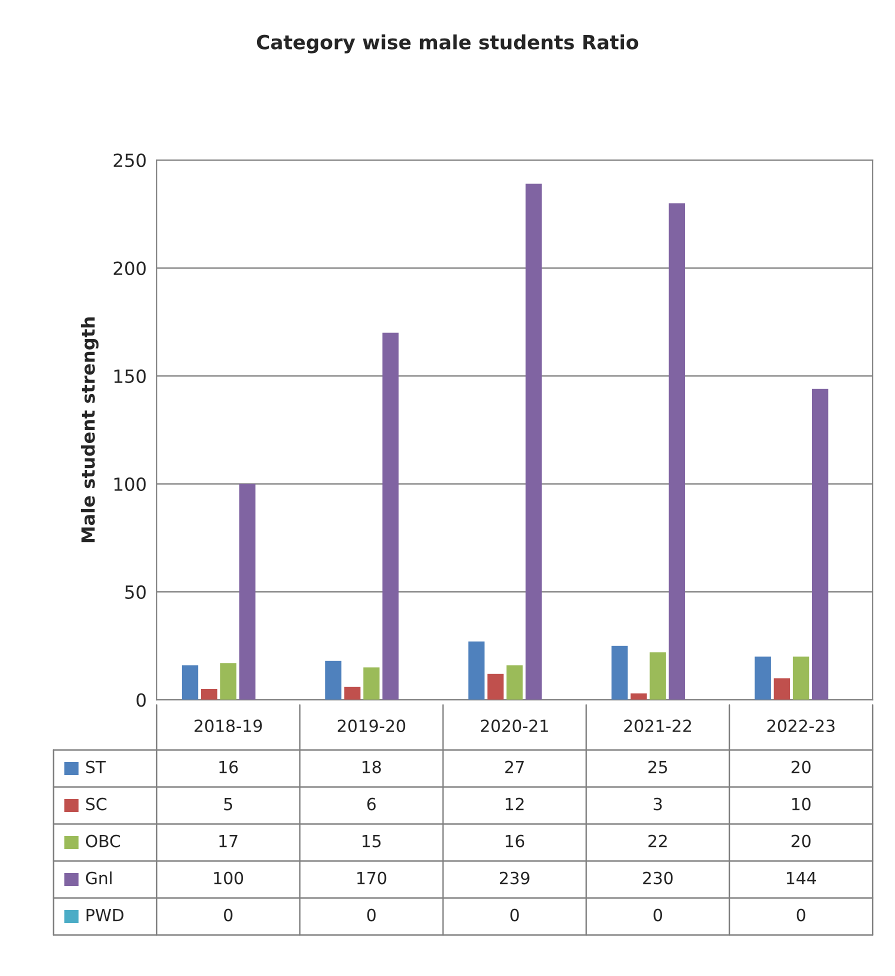 The height and width of the screenshot is (976, 895). I want to click on data-label: 10, so click(801, 804).